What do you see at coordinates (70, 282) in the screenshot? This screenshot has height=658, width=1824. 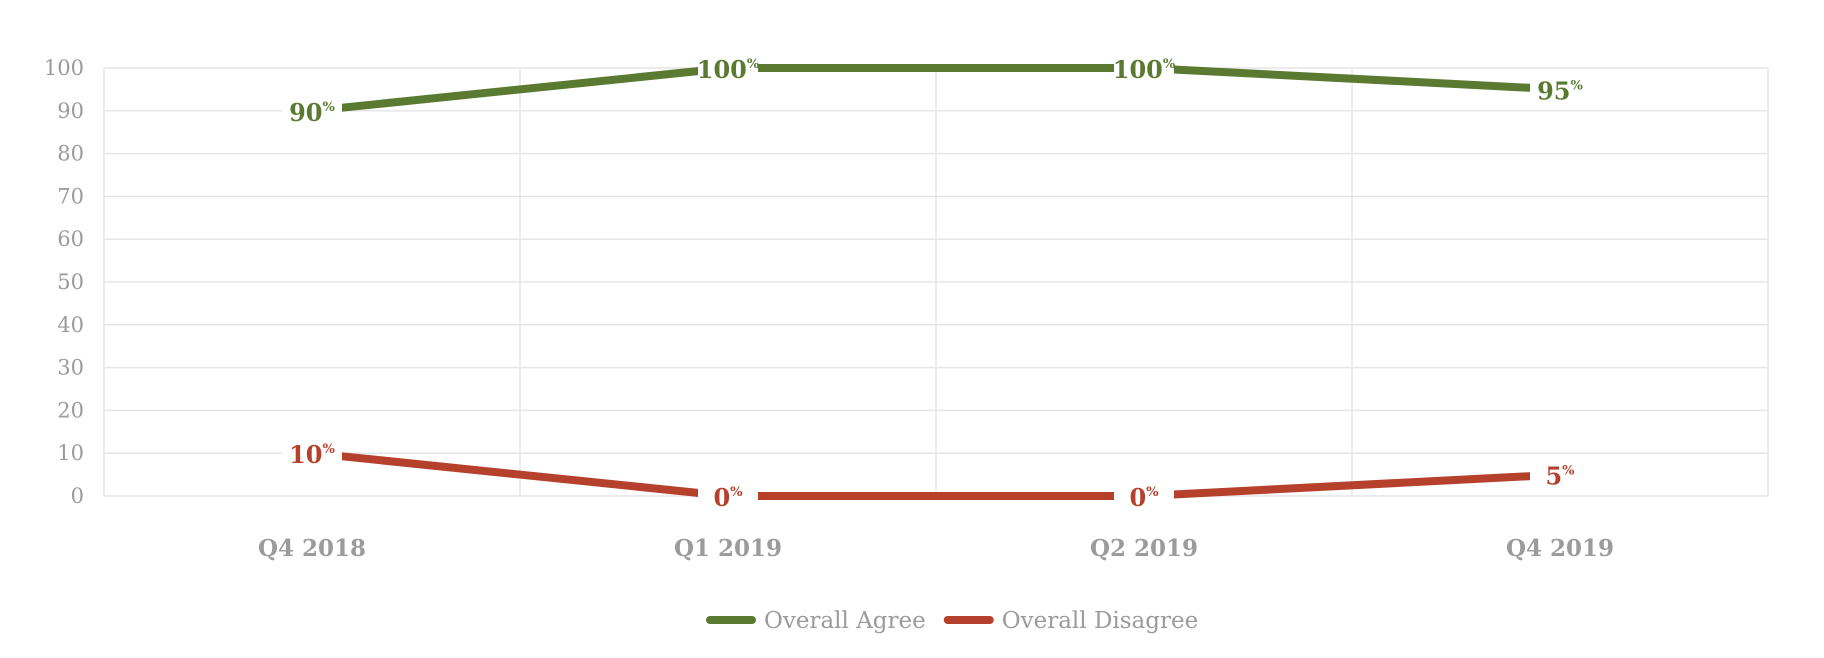 I see `y-tick-label: 50` at bounding box center [70, 282].